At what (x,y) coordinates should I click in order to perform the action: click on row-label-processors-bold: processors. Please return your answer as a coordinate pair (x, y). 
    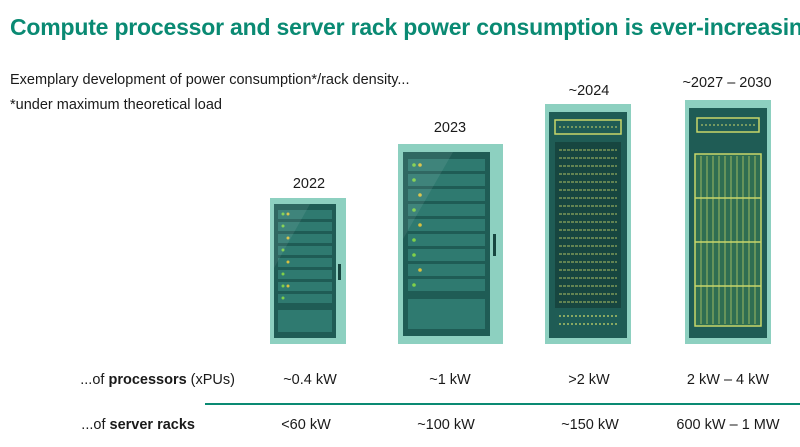
    Looking at the image, I should click on (147, 380).